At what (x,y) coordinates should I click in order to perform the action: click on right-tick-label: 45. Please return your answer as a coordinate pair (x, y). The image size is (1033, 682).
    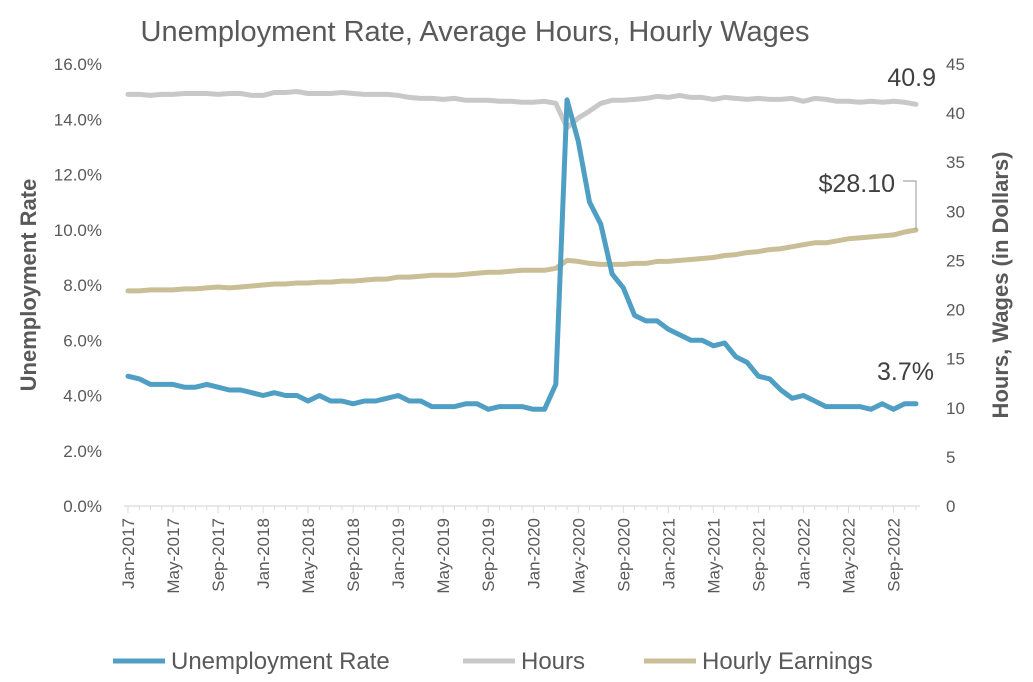
    Looking at the image, I should click on (955, 64).